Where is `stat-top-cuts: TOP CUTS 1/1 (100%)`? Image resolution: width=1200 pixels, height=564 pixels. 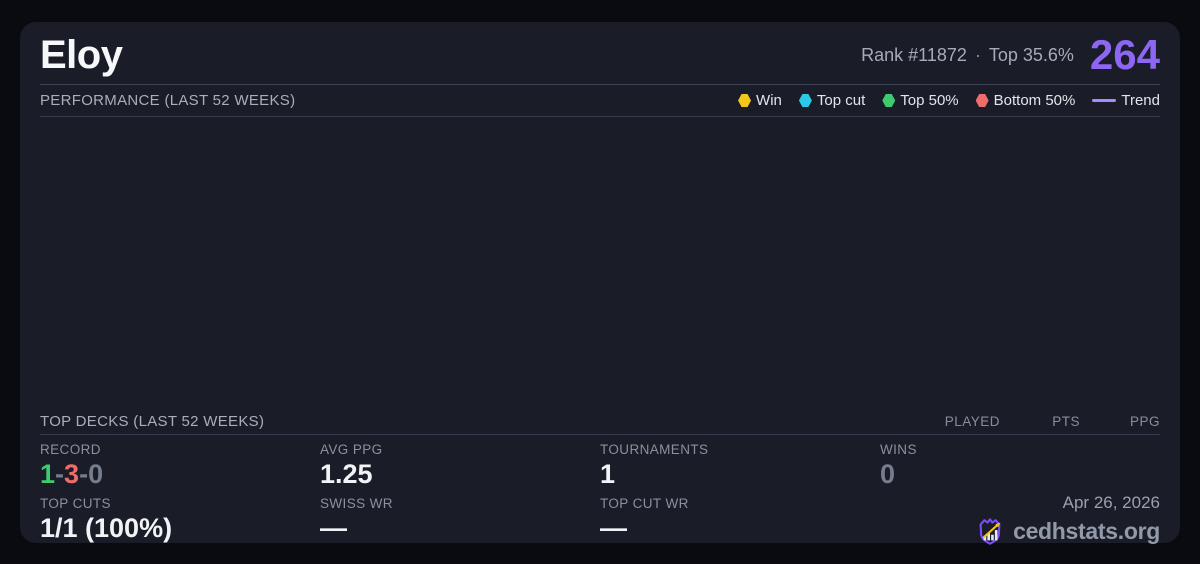
stat-top-cuts: TOP CUTS 1/1 (100%) is located at coordinates (180, 521).